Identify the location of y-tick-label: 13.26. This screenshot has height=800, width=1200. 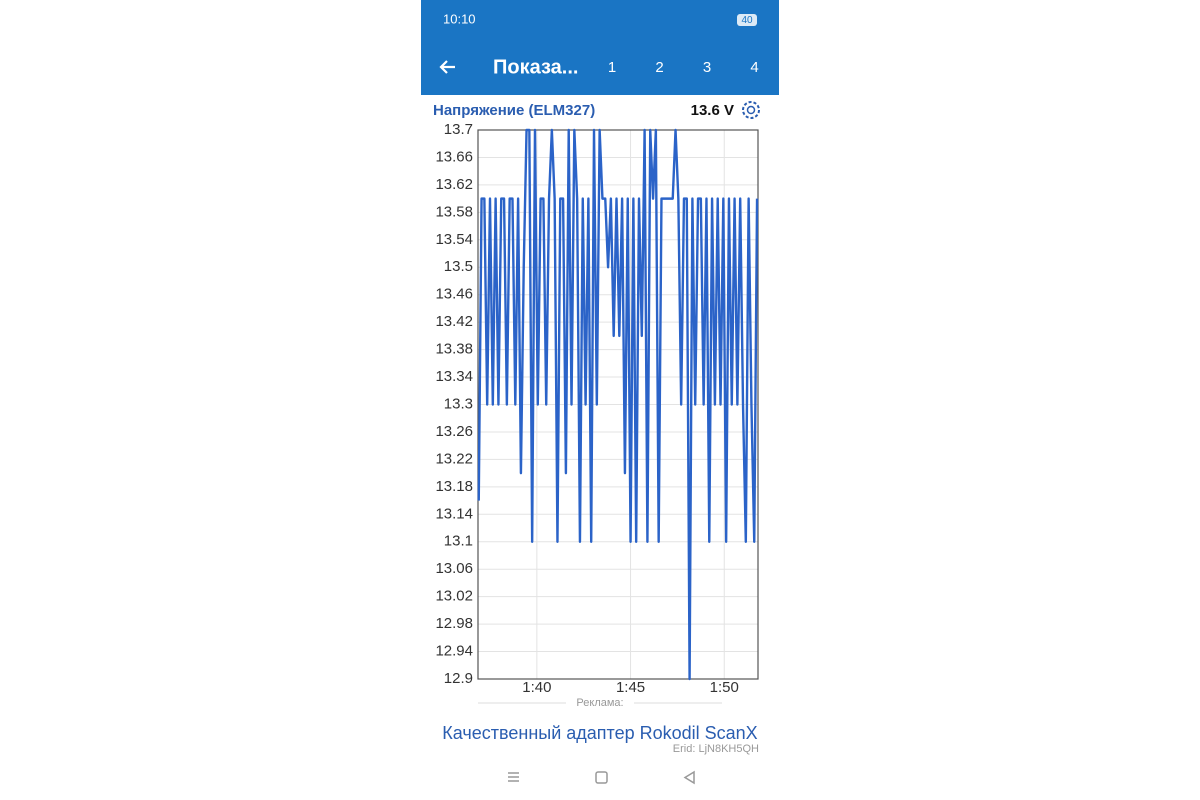
(454, 431).